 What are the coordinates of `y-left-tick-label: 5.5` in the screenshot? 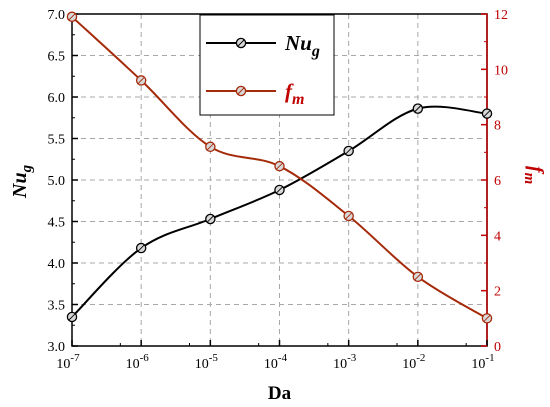 It's located at (57, 140).